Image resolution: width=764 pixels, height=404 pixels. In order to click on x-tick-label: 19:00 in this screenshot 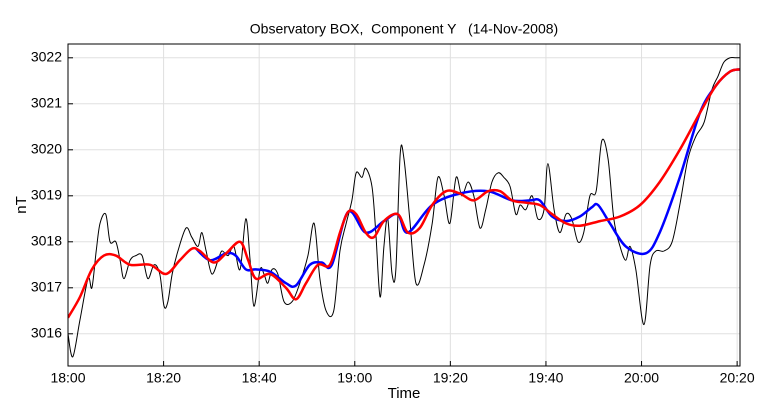, I will do `click(354, 378)`.